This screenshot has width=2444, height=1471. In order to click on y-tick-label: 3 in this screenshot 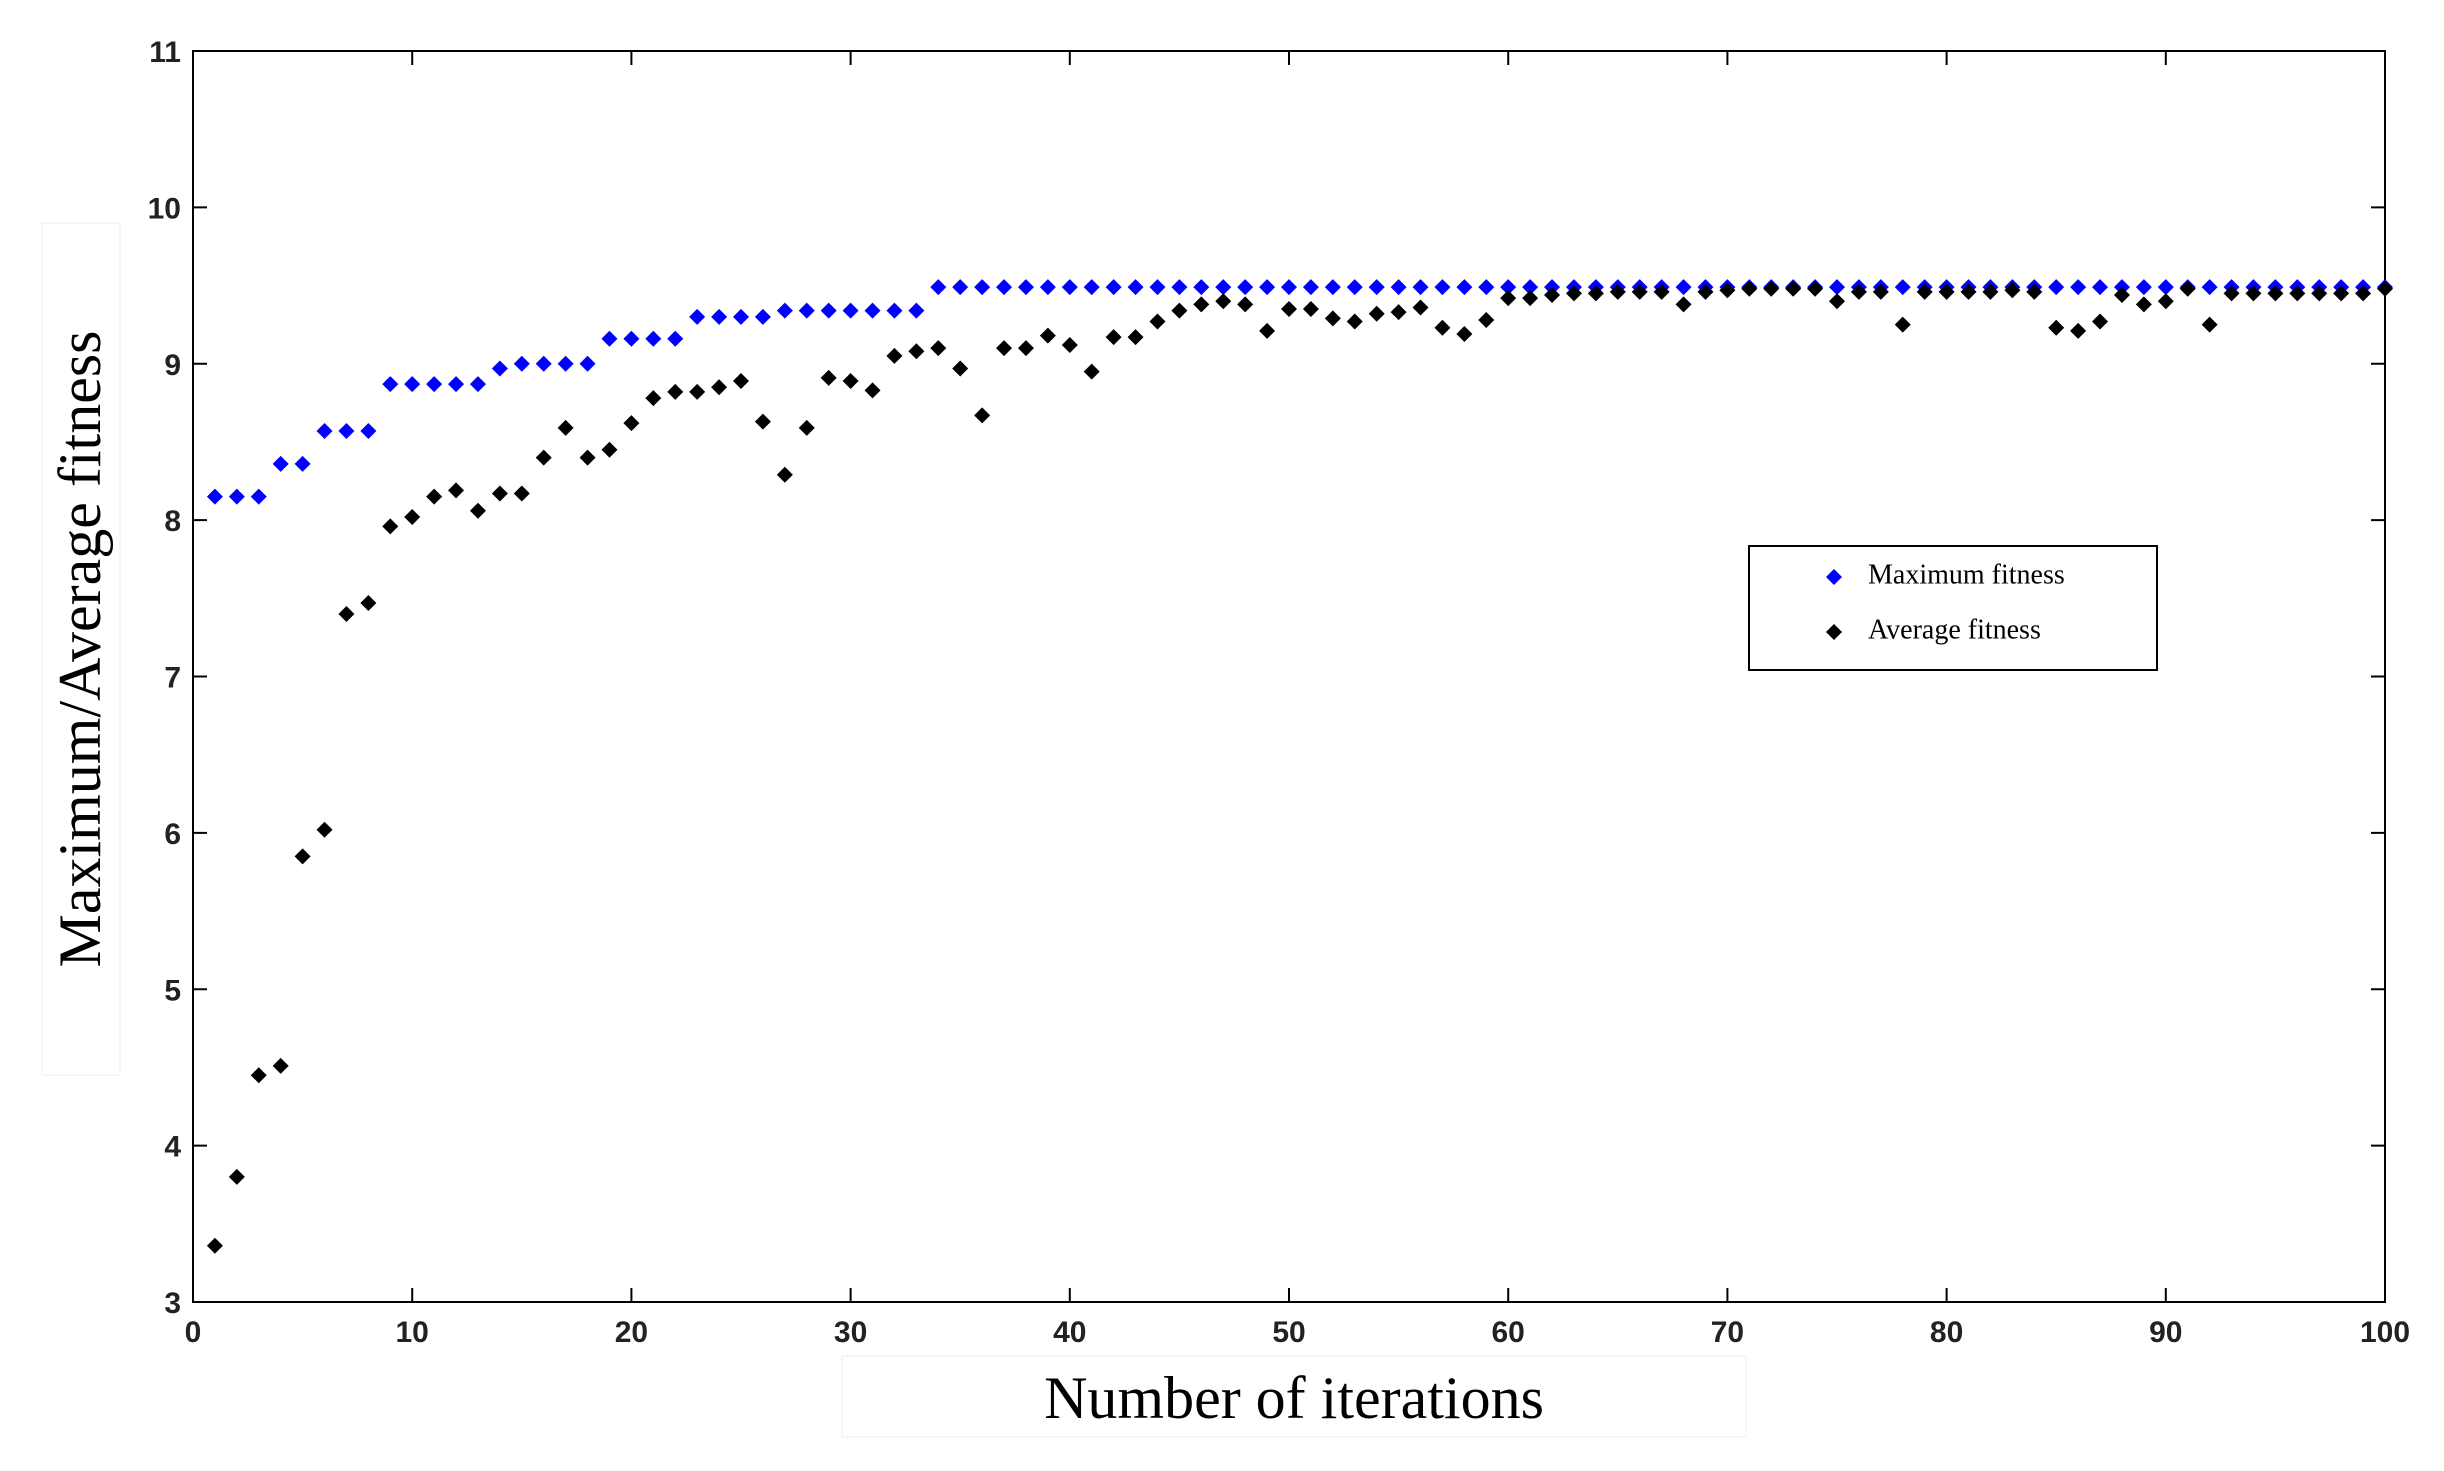, I will do `click(172, 1303)`.